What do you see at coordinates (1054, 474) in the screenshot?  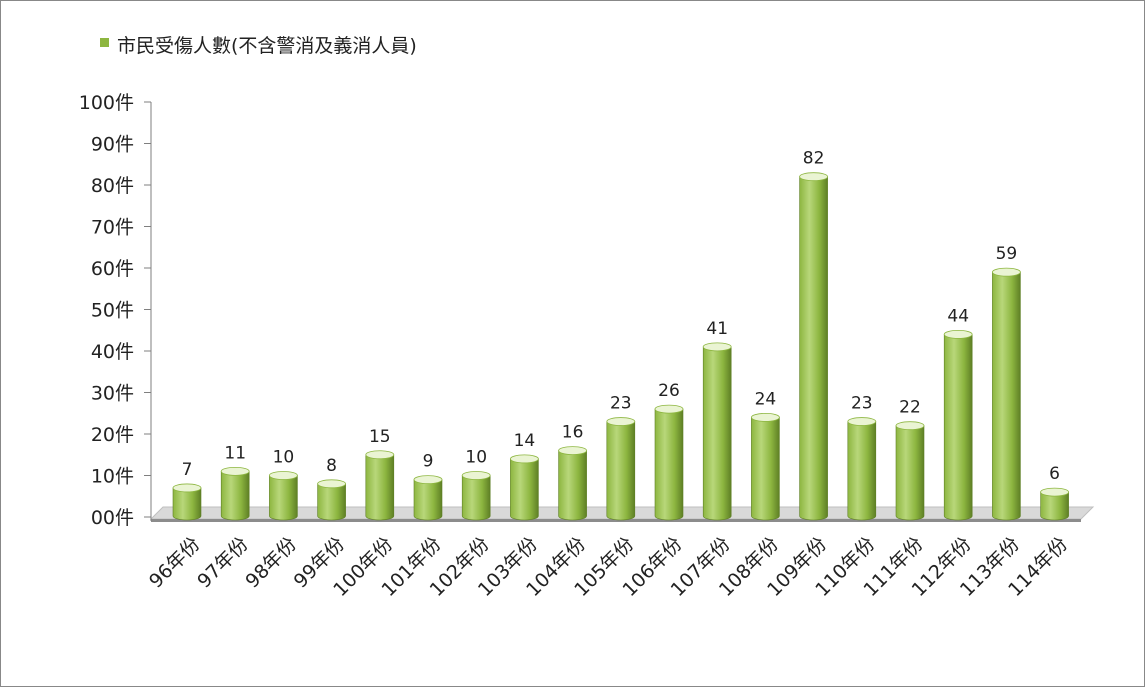 I see `data-label: 6` at bounding box center [1054, 474].